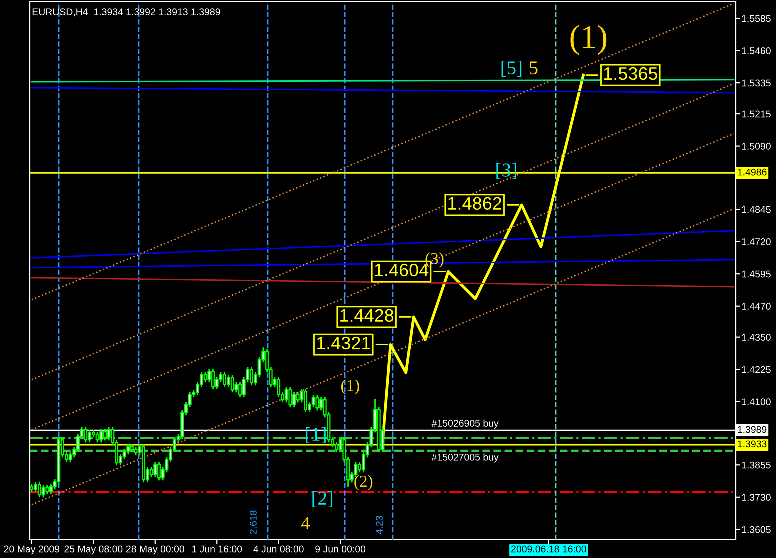  Describe the element at coordinates (279, 549) in the screenshot. I see `x-tick-label: 4 Jun 08:00` at that location.